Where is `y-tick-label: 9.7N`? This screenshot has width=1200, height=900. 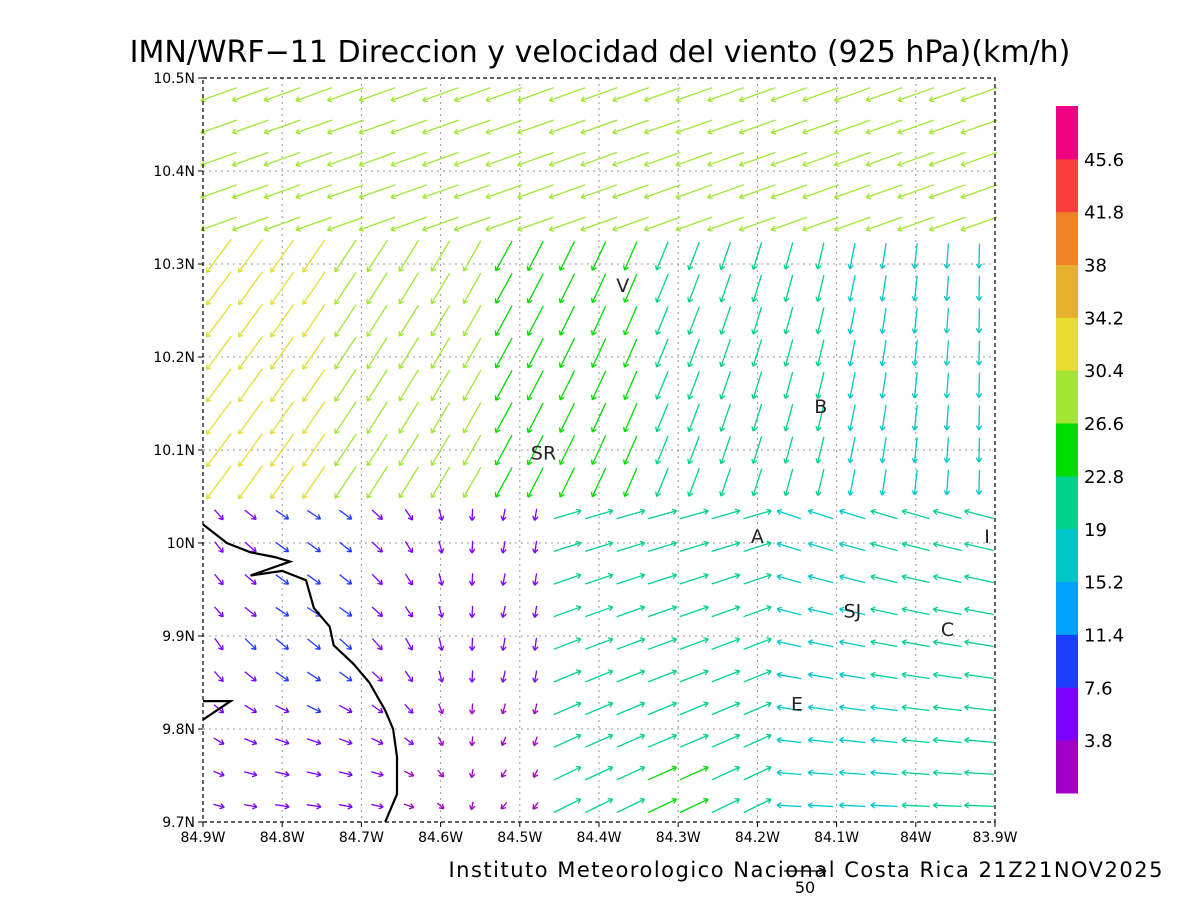
y-tick-label: 9.7N is located at coordinates (178, 823).